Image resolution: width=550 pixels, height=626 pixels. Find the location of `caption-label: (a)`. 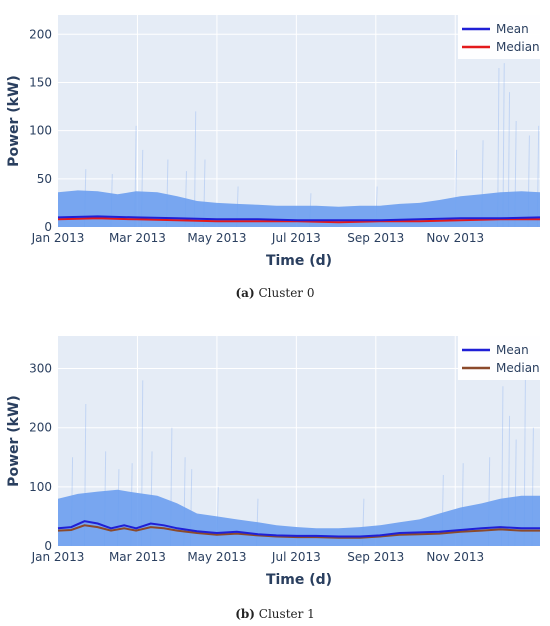

caption-label: (a) is located at coordinates (245, 293).